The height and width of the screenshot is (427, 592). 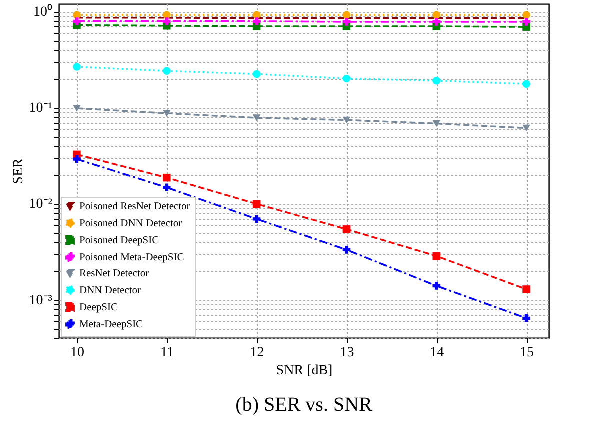 I want to click on x-tick-label: 10, so click(x=77, y=353).